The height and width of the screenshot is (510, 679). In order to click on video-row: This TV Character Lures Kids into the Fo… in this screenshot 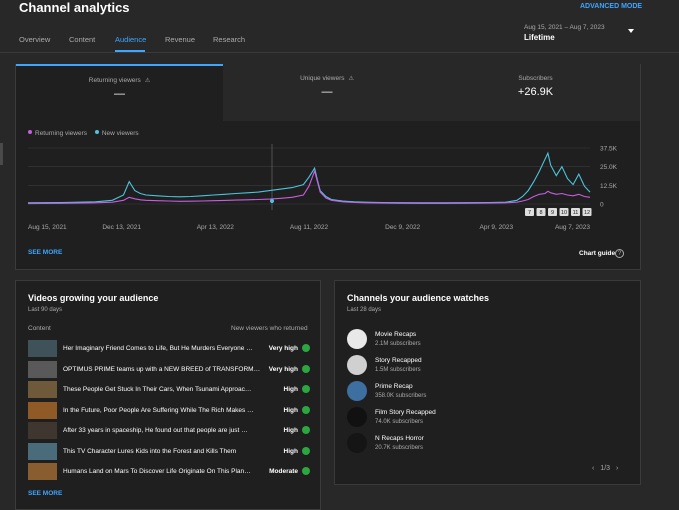, I will do `click(170, 452)`.